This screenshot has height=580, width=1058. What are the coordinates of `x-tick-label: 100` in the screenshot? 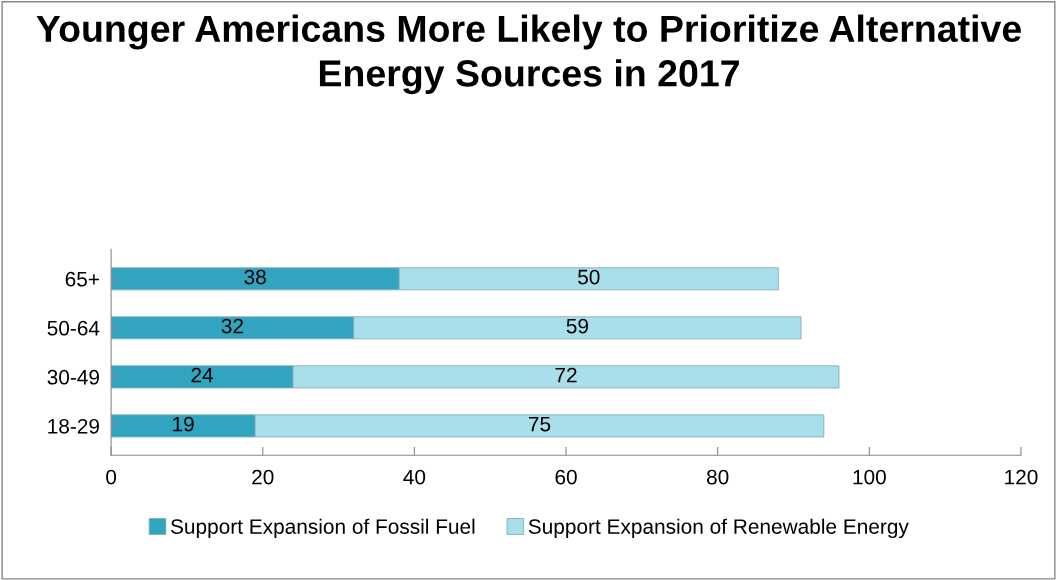 It's located at (869, 477).